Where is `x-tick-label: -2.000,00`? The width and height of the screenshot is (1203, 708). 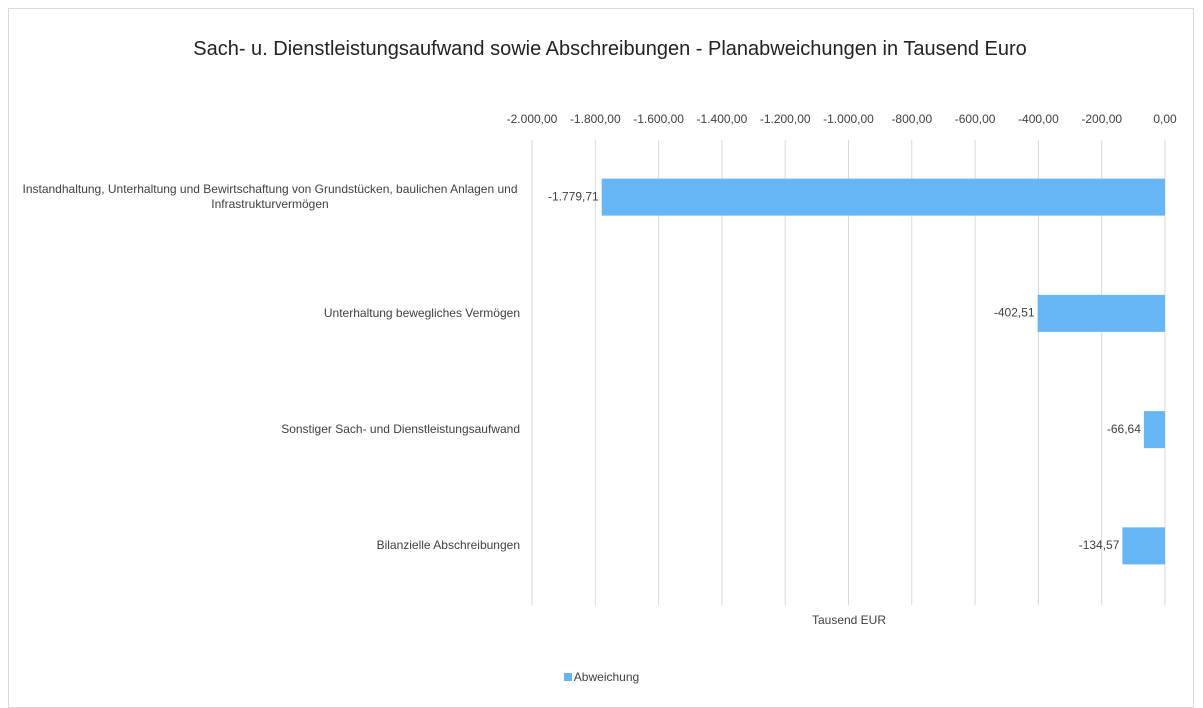 x-tick-label: -2.000,00 is located at coordinates (532, 119).